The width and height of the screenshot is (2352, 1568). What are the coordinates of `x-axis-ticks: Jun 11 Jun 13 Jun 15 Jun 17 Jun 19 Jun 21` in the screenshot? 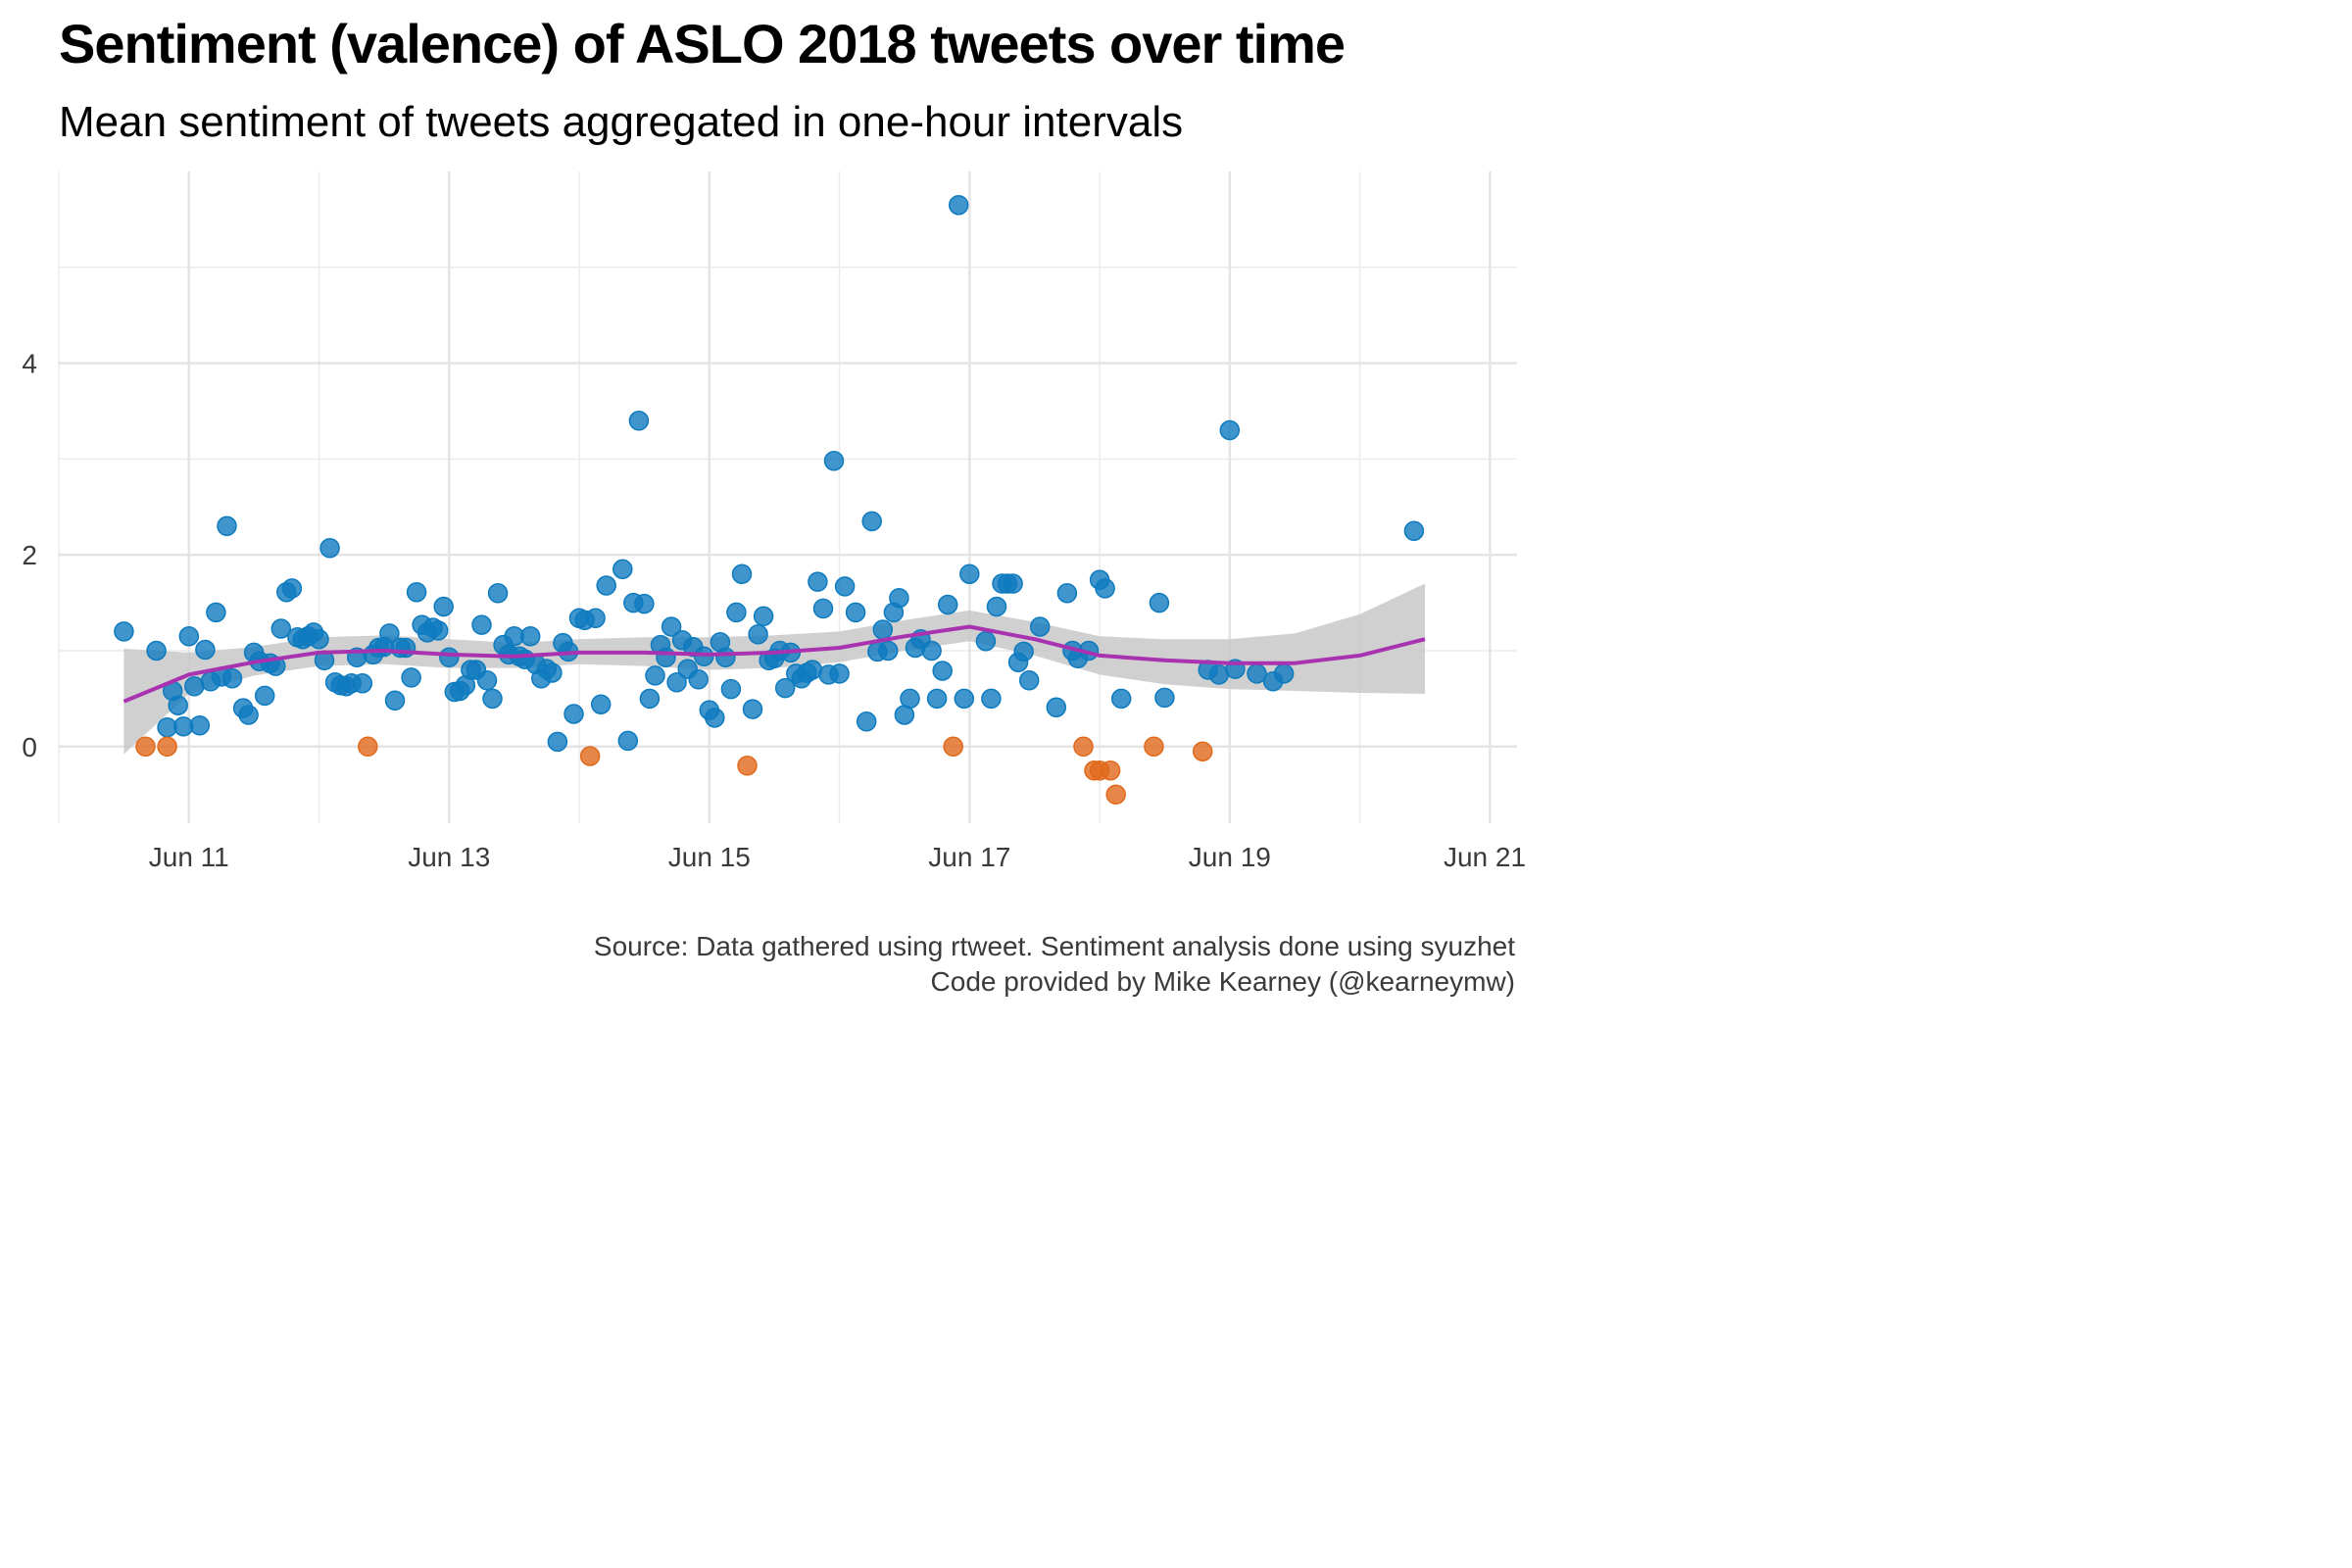 It's located at (837, 857).